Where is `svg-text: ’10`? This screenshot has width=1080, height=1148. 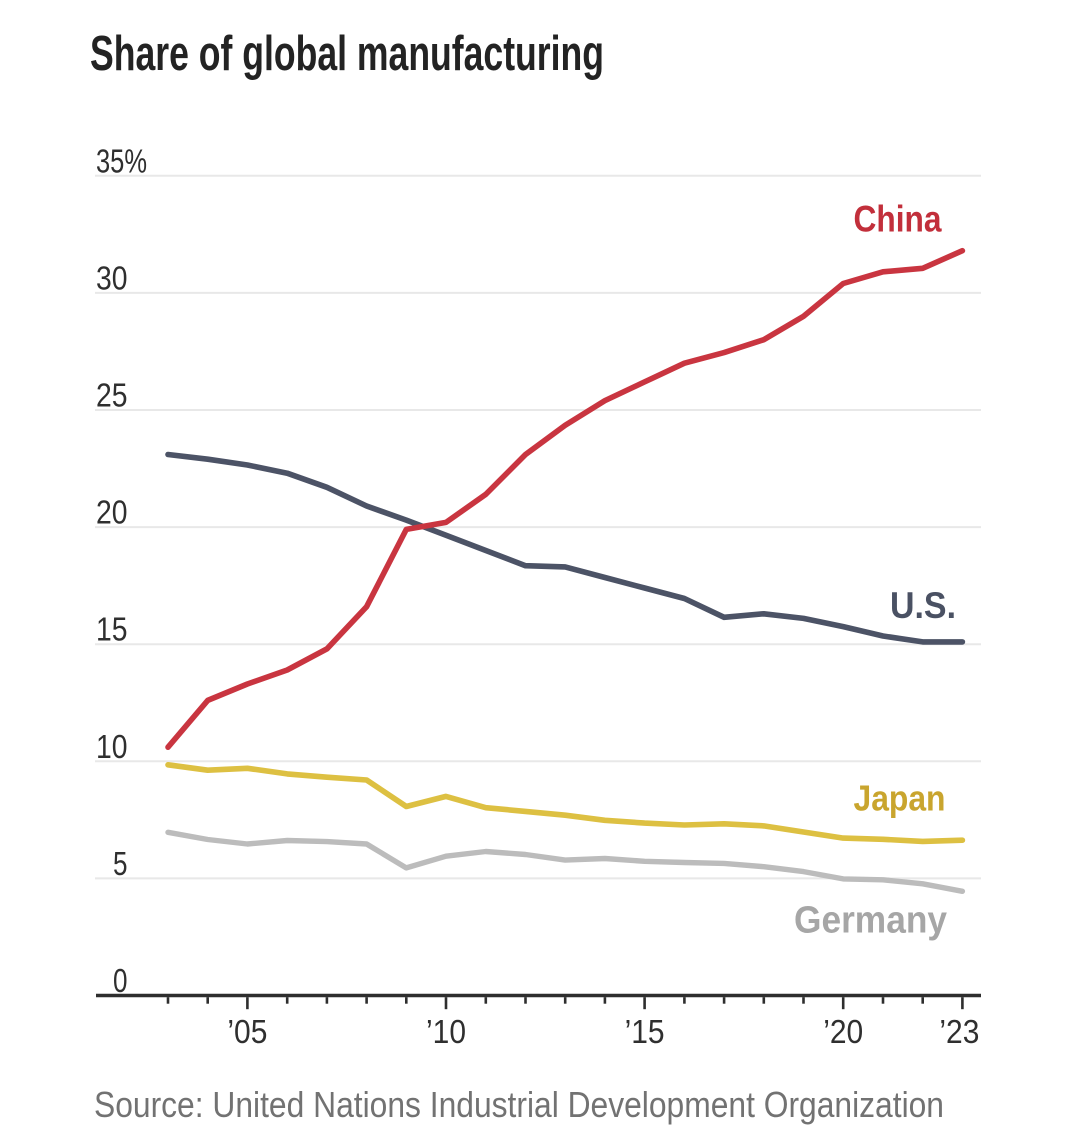
svg-text: ’10 is located at coordinates (446, 1032).